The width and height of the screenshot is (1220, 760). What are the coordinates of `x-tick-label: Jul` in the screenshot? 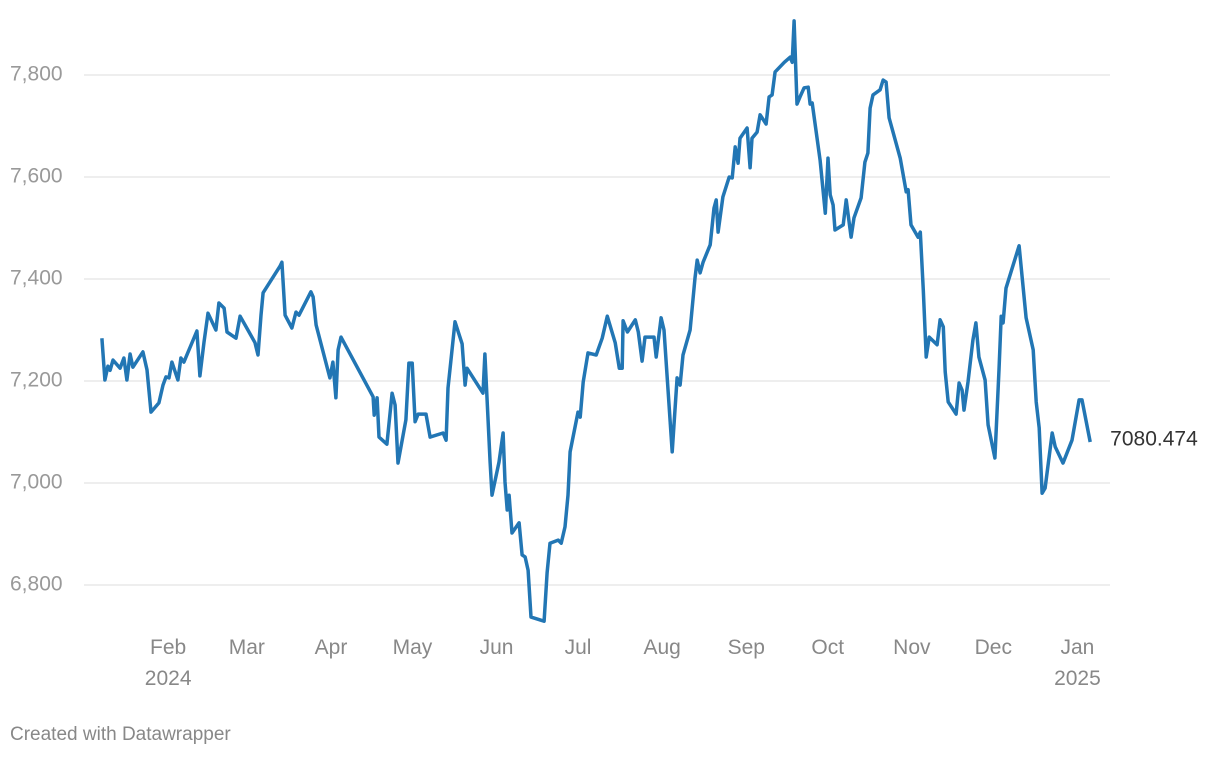 It's located at (578, 647).